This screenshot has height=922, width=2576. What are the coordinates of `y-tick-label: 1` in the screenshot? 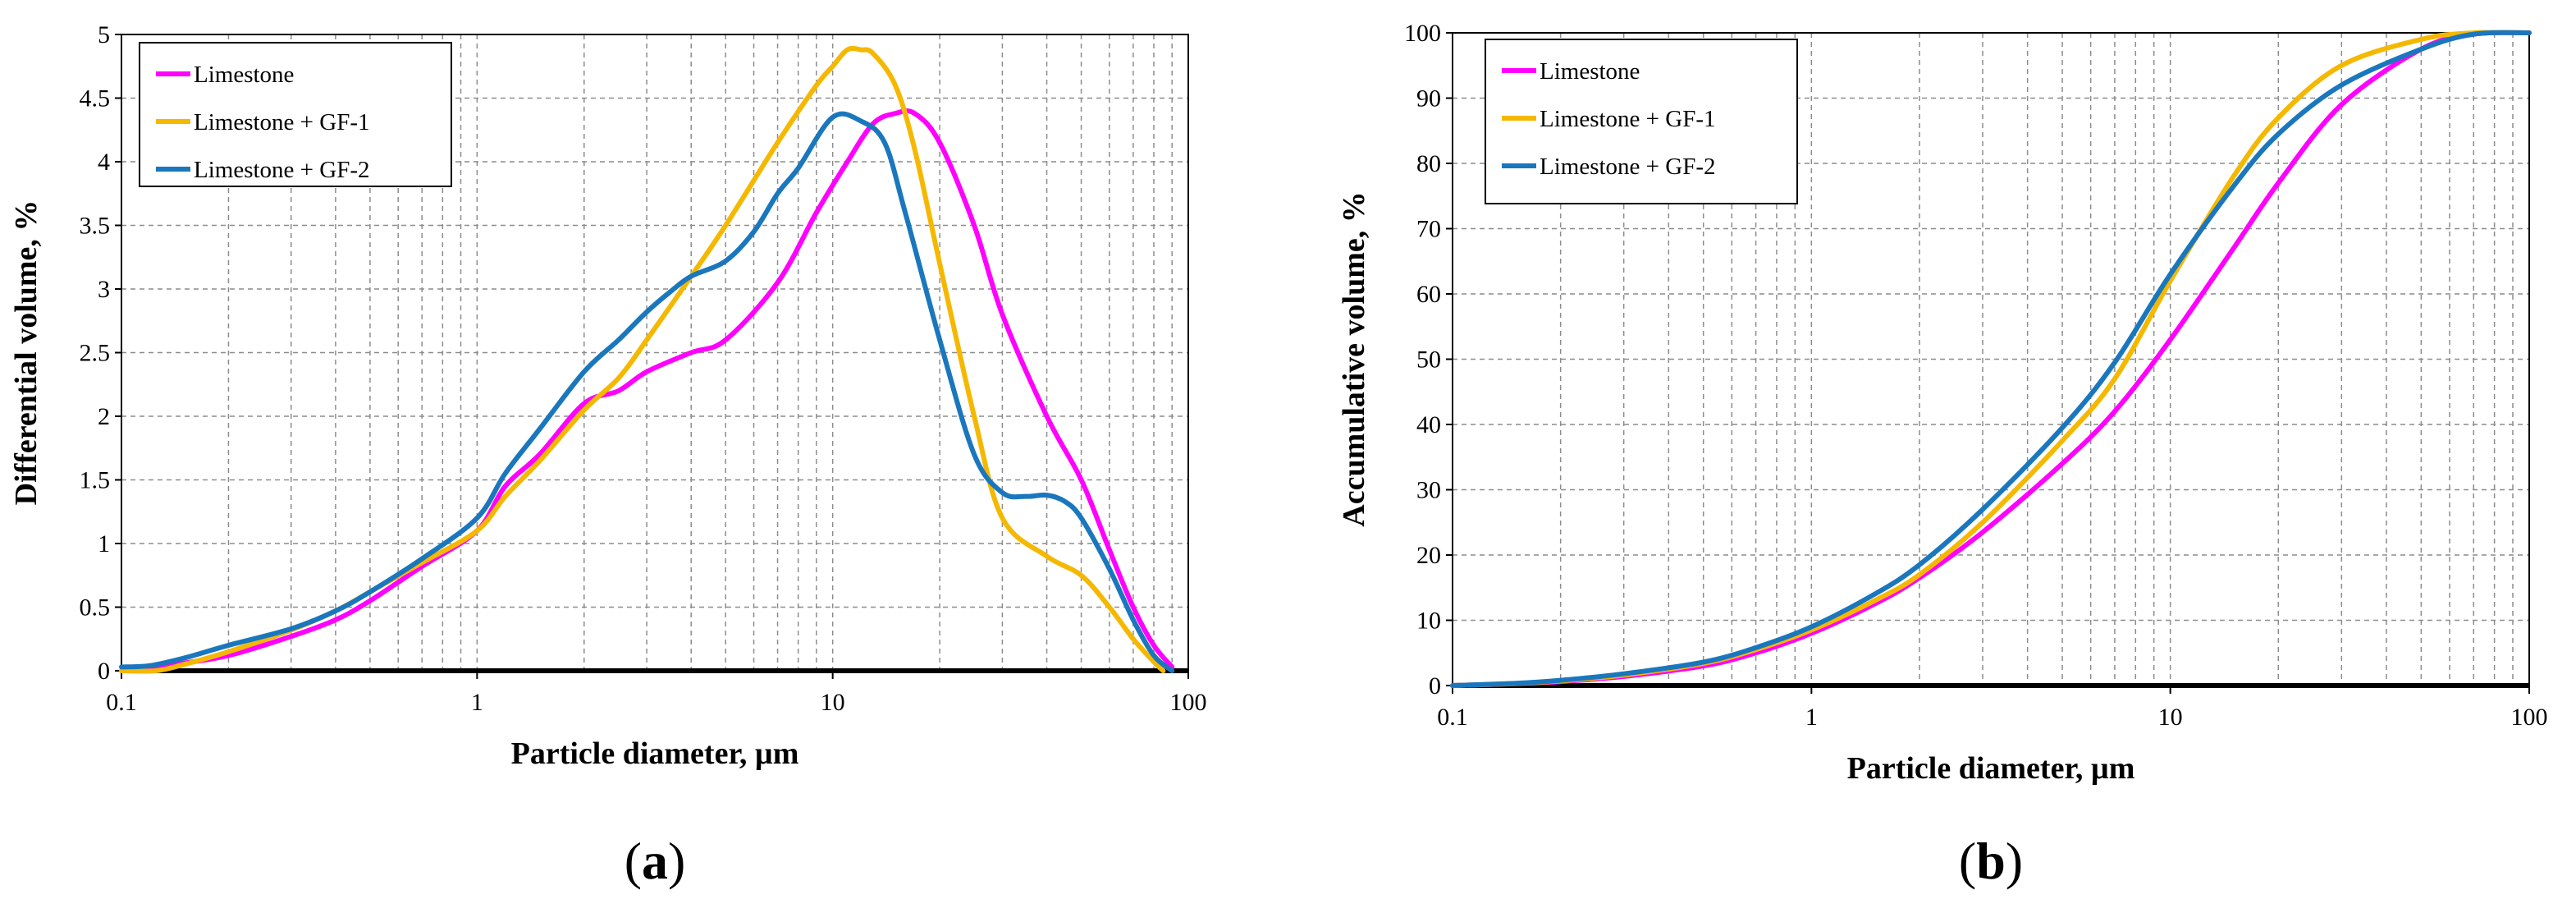 It's located at (104, 543).